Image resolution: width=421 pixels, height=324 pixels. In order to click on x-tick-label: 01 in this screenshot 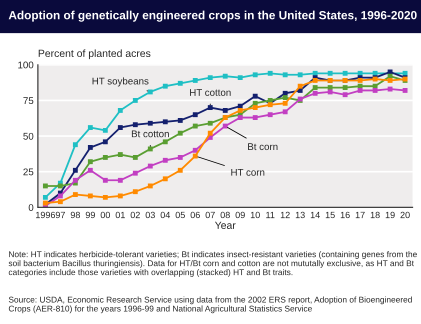, I will do `click(120, 215)`.